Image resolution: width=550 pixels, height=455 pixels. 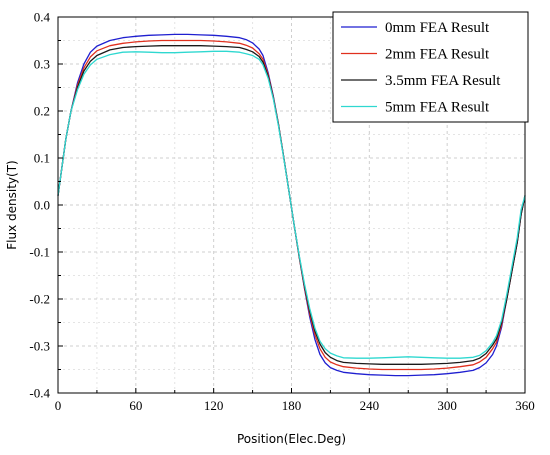 What do you see at coordinates (525, 405) in the screenshot?
I see `x-tick-label: 360` at bounding box center [525, 405].